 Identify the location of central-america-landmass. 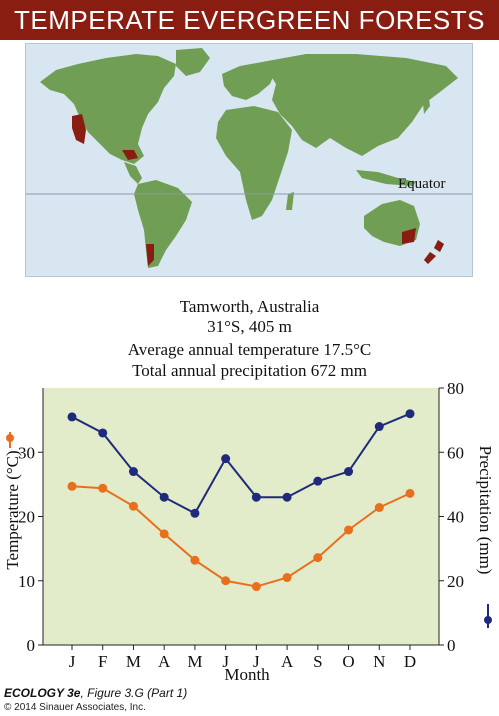
(133, 173).